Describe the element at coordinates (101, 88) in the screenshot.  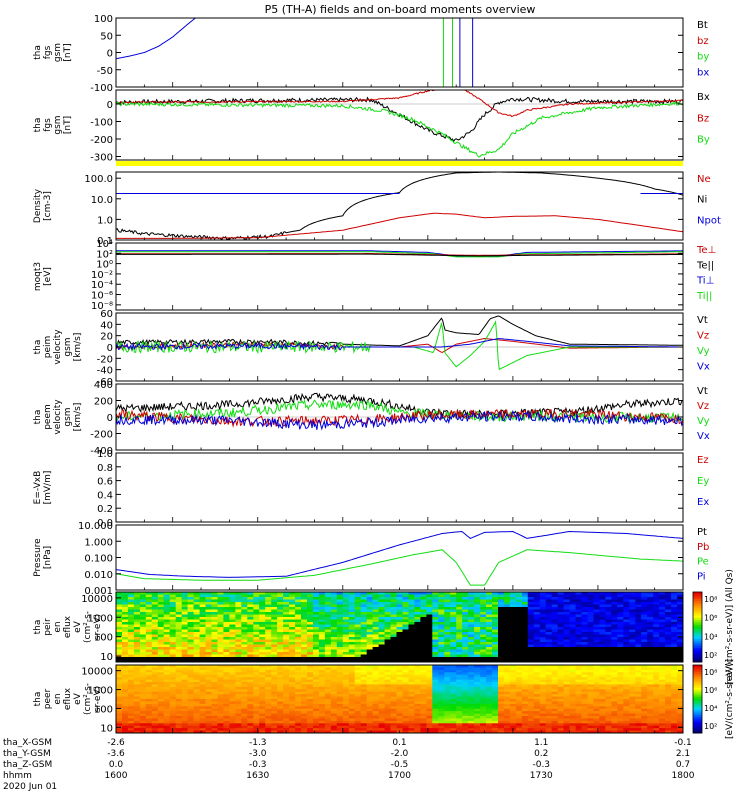
I see `y-tick-label: -100` at that location.